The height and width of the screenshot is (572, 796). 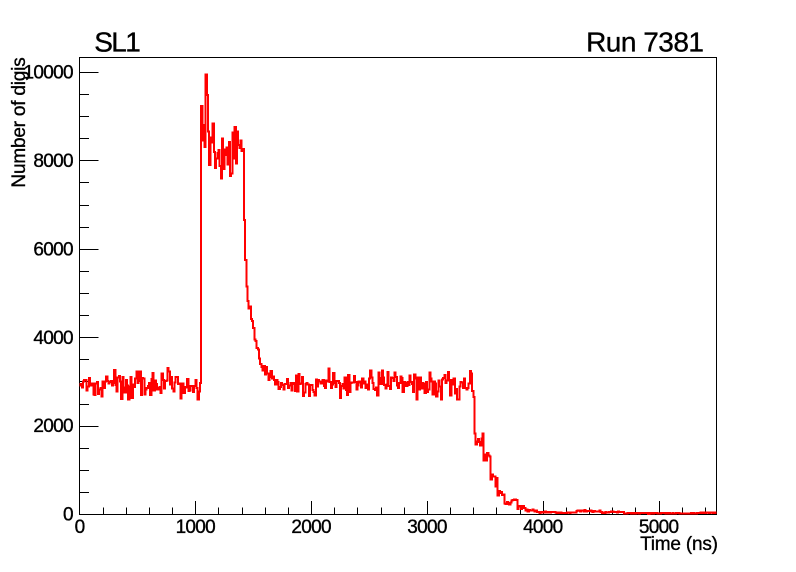 I want to click on svg-text: 6000, so click(x=53, y=249).